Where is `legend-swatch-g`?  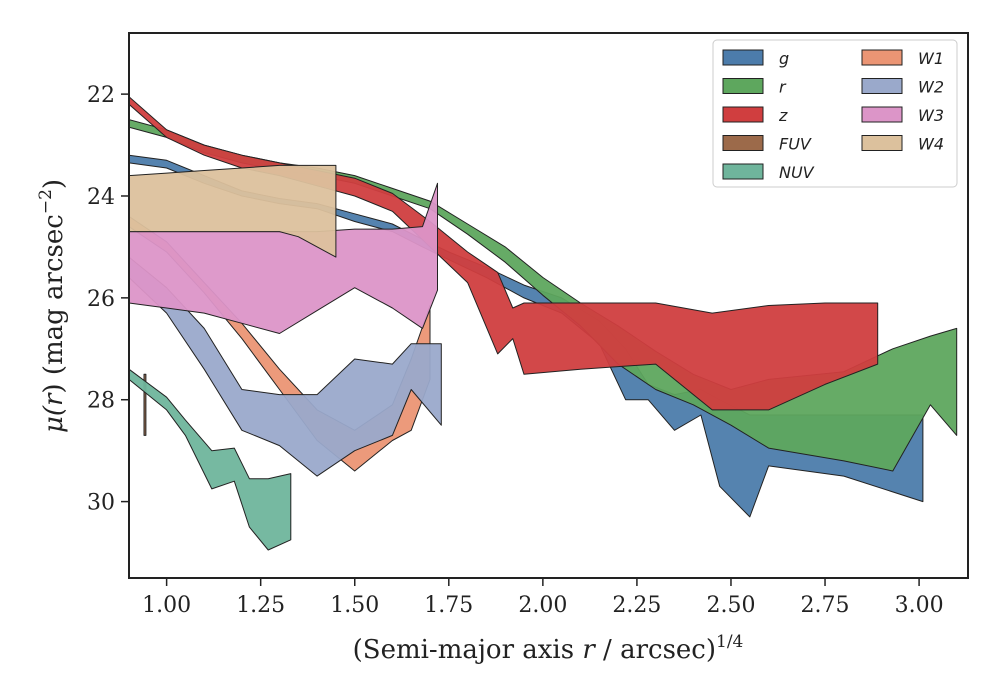
legend-swatch-g is located at coordinates (743, 57).